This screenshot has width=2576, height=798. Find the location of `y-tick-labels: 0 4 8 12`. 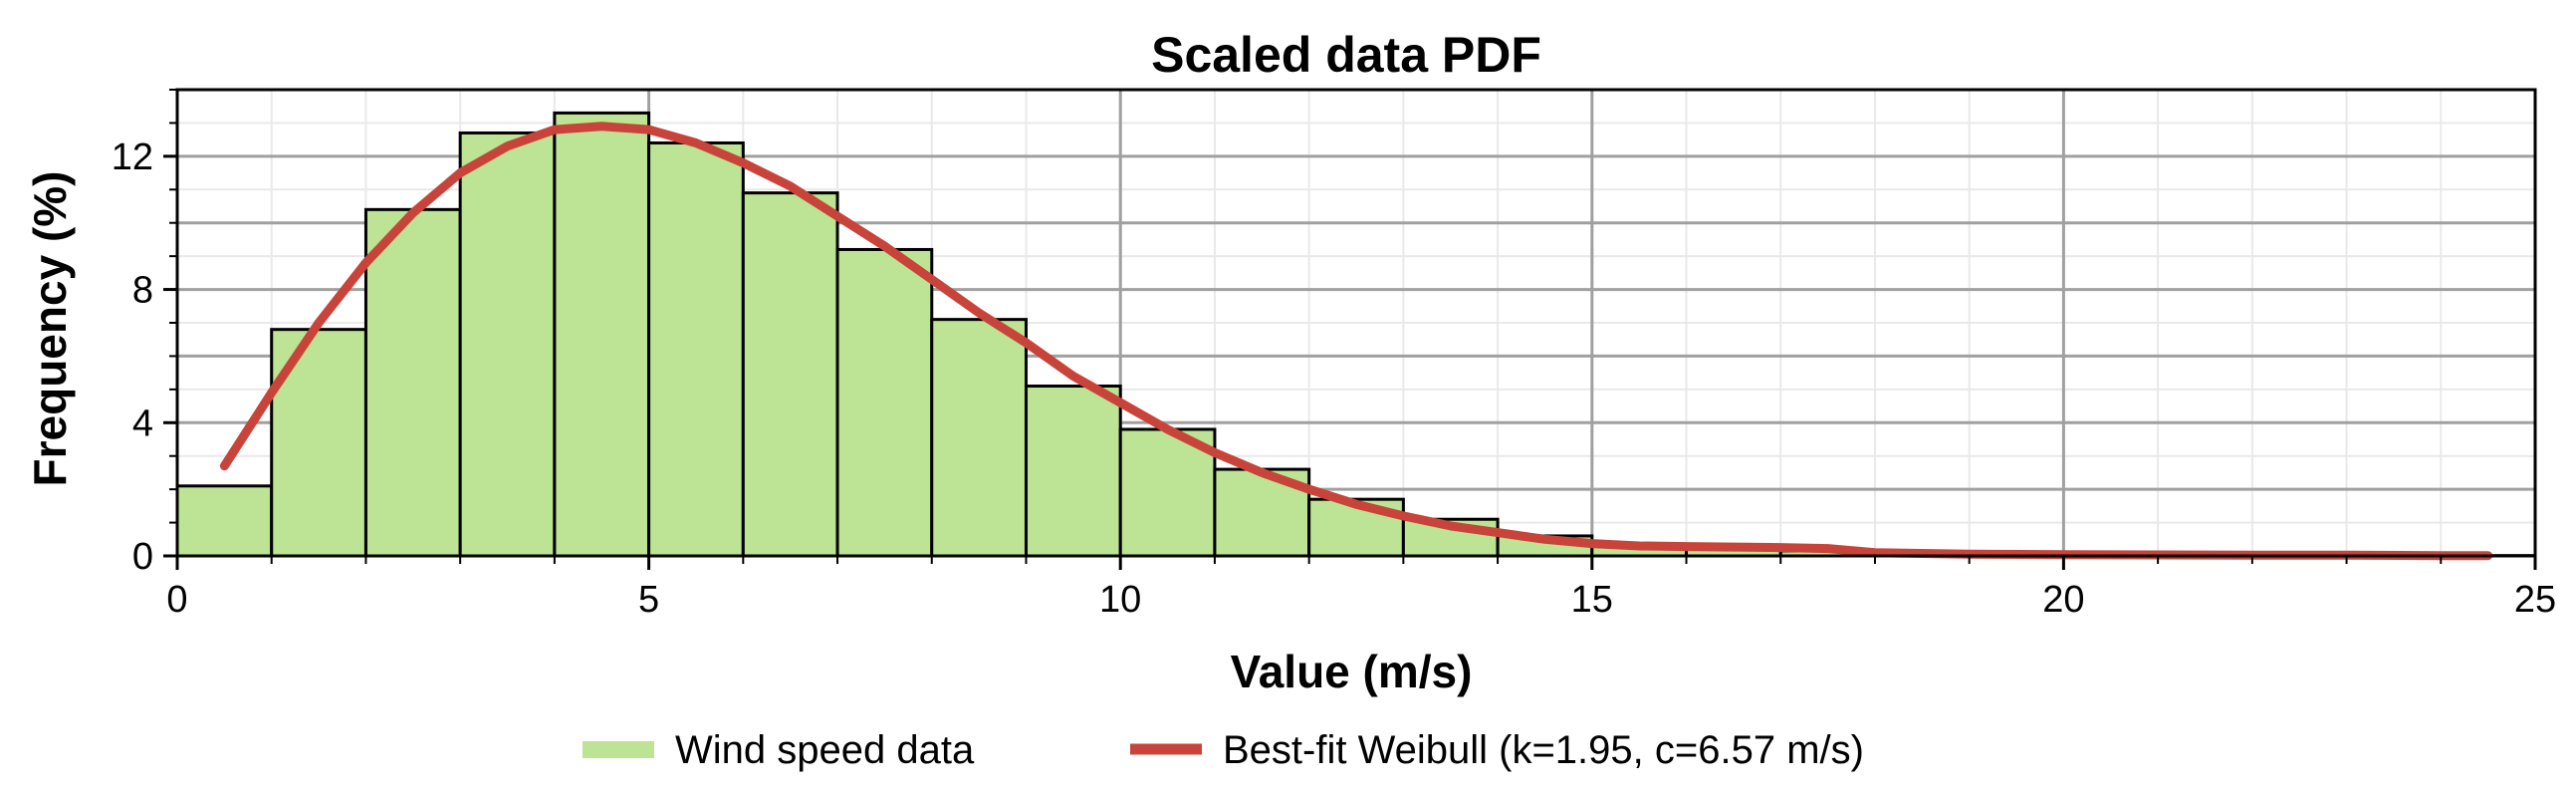

y-tick-labels: 0 4 8 12 is located at coordinates (132, 357).